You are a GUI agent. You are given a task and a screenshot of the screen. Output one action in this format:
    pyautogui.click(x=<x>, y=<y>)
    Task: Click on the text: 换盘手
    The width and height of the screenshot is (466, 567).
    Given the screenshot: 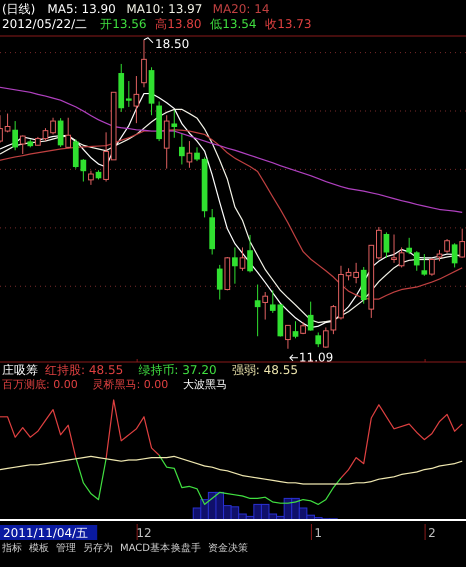 What is the action you would take?
    pyautogui.click(x=186, y=548)
    